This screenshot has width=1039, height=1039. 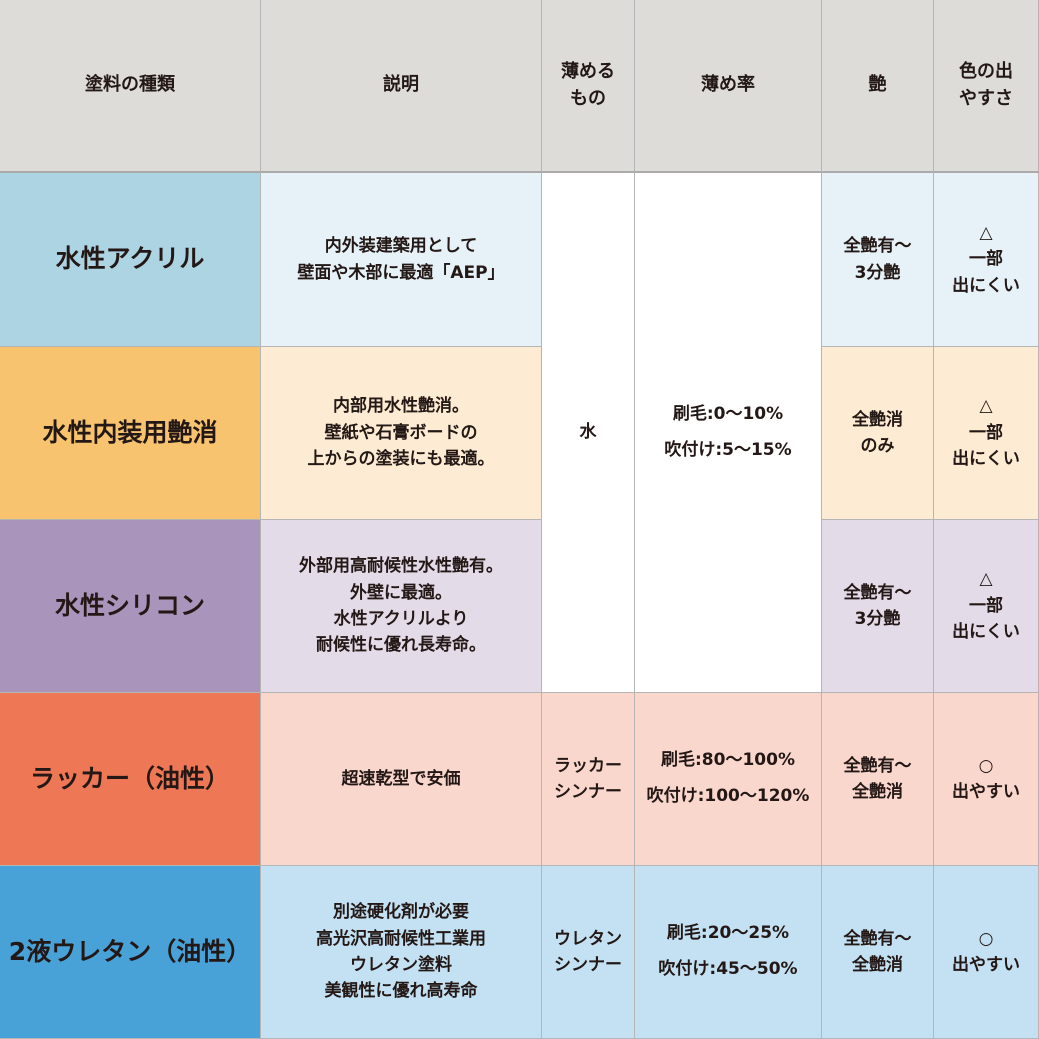 I want to click on cell-type: 水性シリコン, so click(x=130, y=606).